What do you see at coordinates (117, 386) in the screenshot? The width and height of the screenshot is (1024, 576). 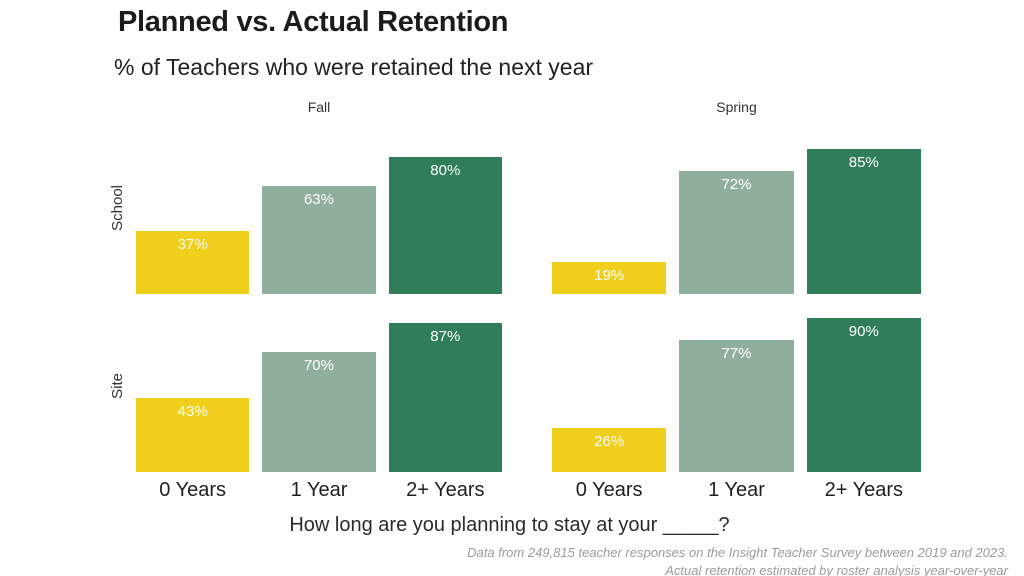 I see `facet-label-site: Site` at bounding box center [117, 386].